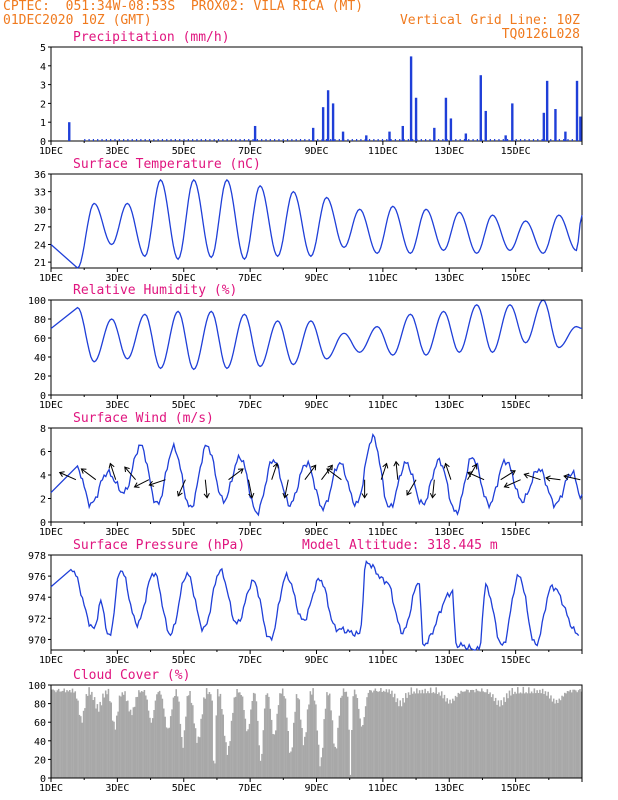  I want to click on precip-ytick-label: 3, so click(43, 86).